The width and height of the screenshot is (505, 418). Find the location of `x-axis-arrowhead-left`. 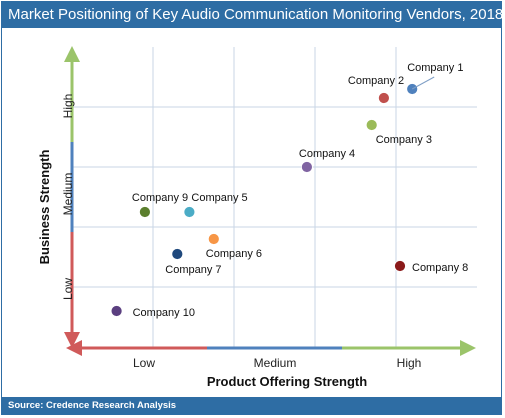

x-axis-arrowhead-left is located at coordinates (74, 348).